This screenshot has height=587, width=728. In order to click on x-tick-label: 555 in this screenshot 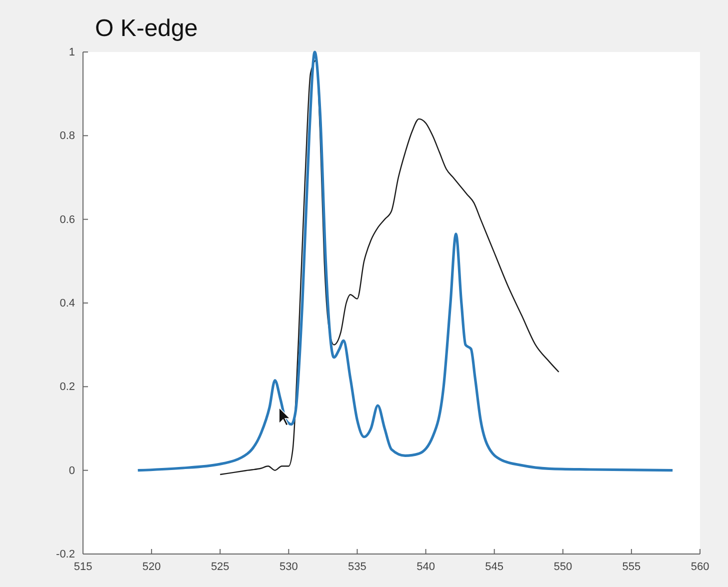, I will do `click(631, 566)`.